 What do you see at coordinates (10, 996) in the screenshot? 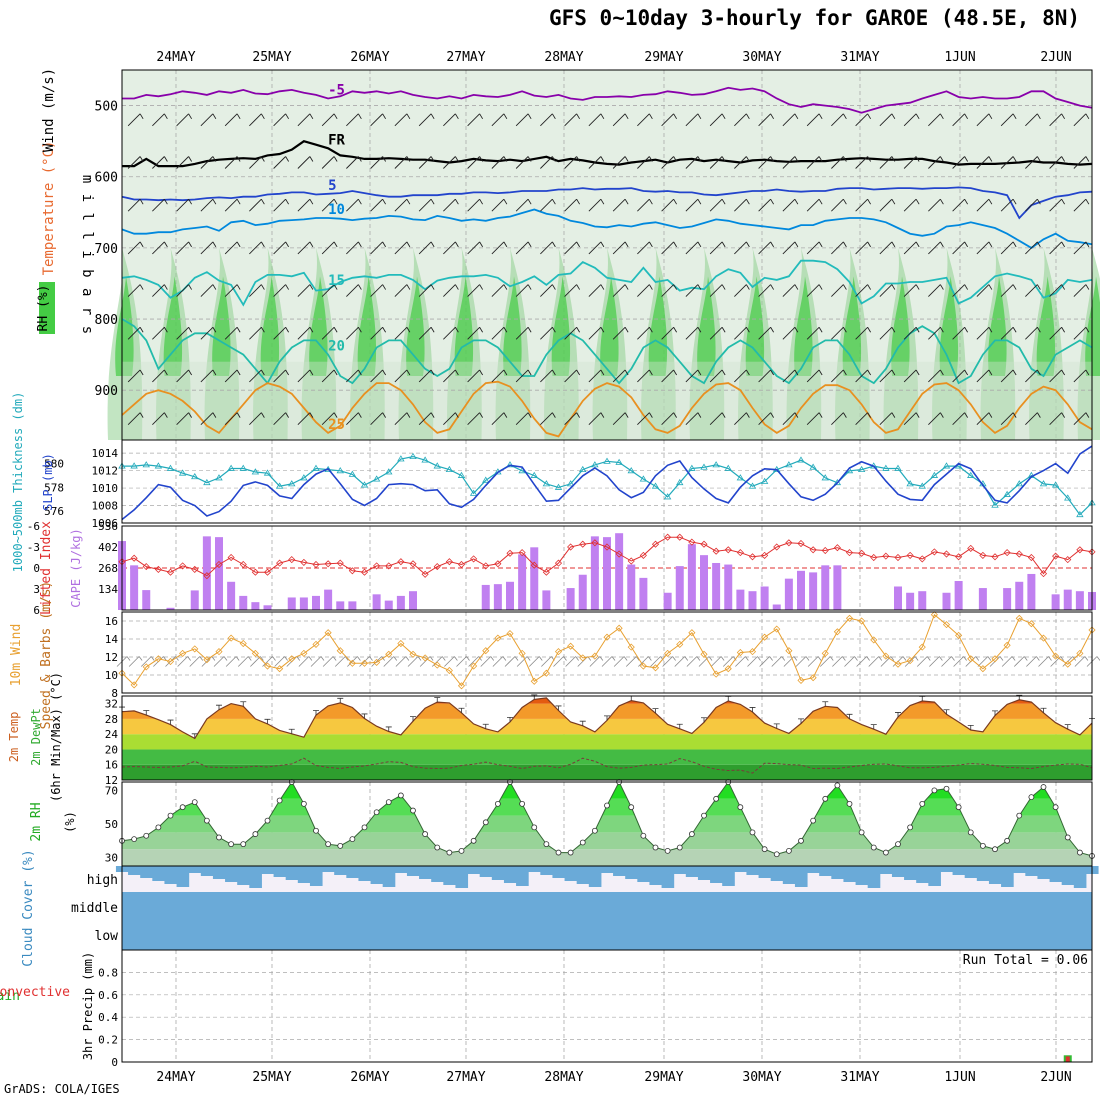
I see `precip-total-legend: Total / Rain` at bounding box center [10, 996].